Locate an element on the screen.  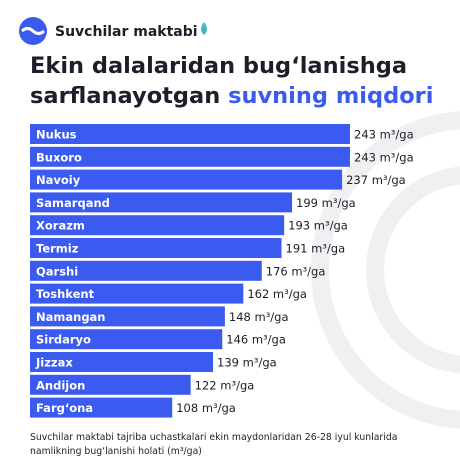
category-label: Qarshi is located at coordinates (57, 271).